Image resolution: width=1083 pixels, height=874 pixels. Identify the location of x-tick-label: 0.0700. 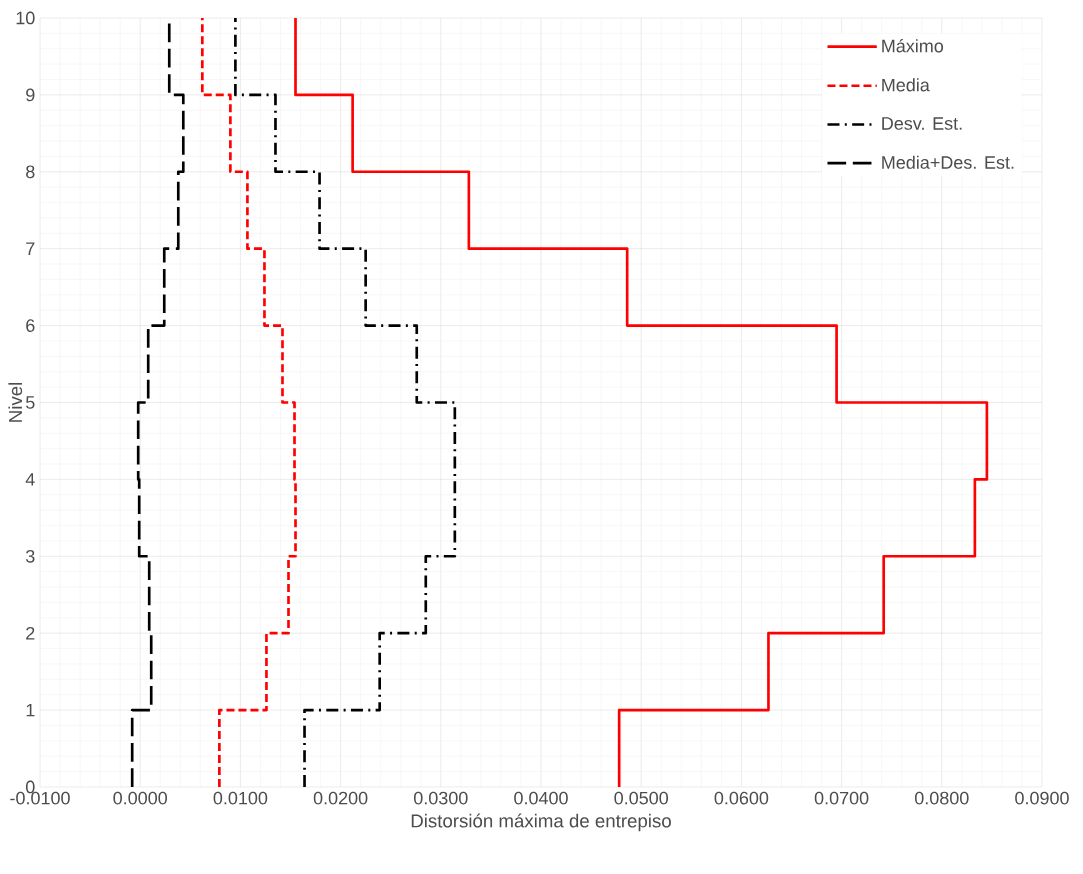
(841, 798).